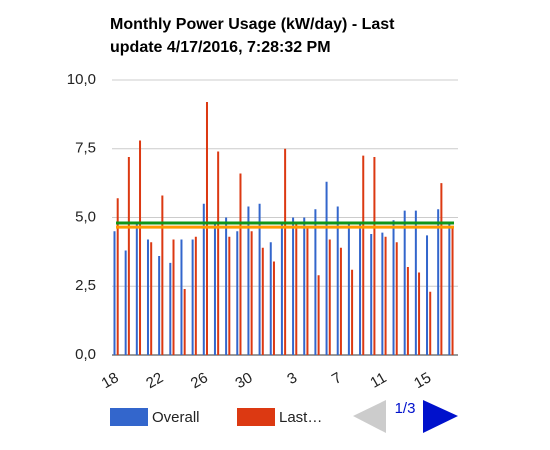  What do you see at coordinates (378, 380) in the screenshot?
I see `x-tick-label: 11` at bounding box center [378, 380].